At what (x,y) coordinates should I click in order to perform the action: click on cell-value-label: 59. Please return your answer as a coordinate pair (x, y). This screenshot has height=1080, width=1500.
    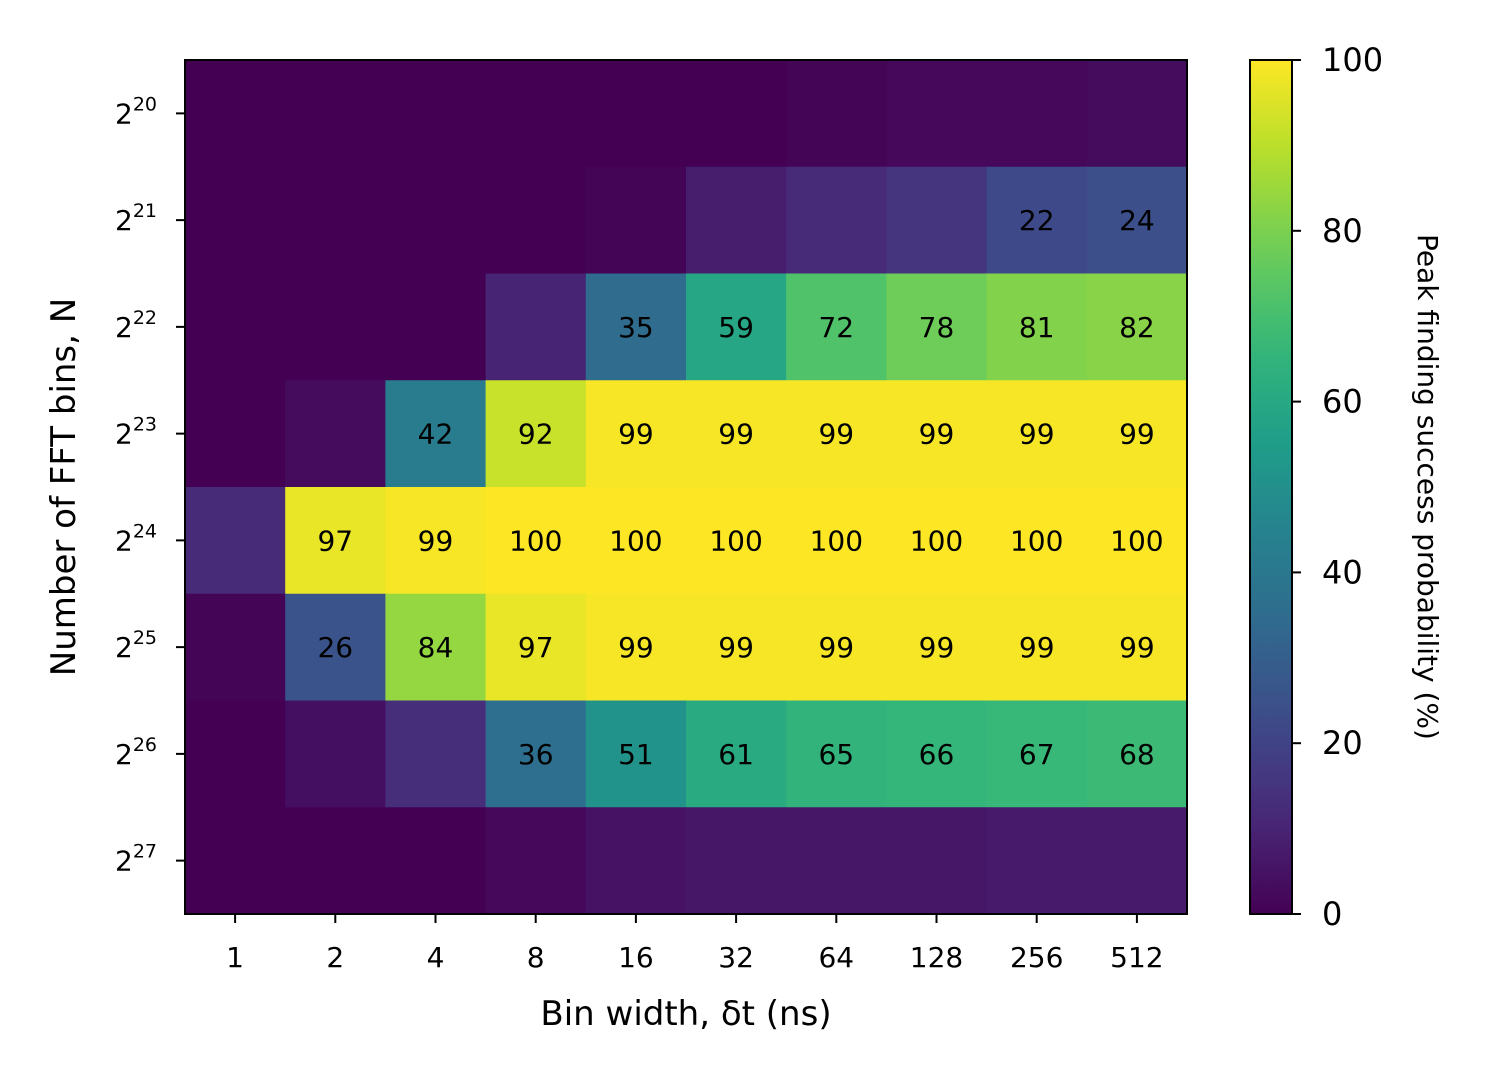
    Looking at the image, I should click on (736, 327).